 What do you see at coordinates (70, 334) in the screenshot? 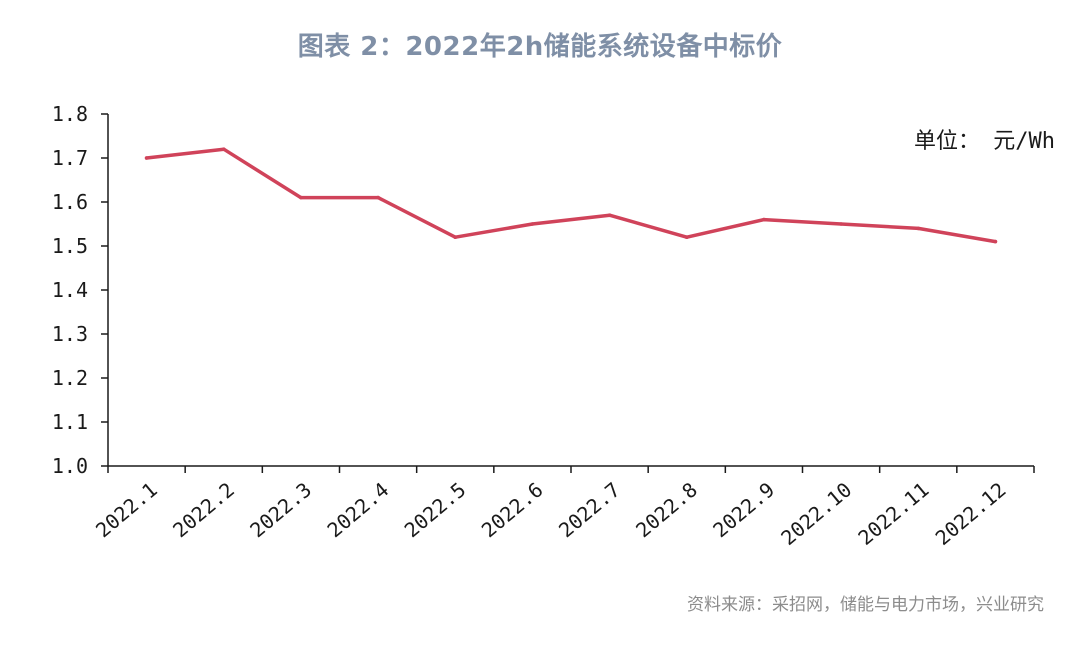
I see `y-tick-label: 1.3` at bounding box center [70, 334].